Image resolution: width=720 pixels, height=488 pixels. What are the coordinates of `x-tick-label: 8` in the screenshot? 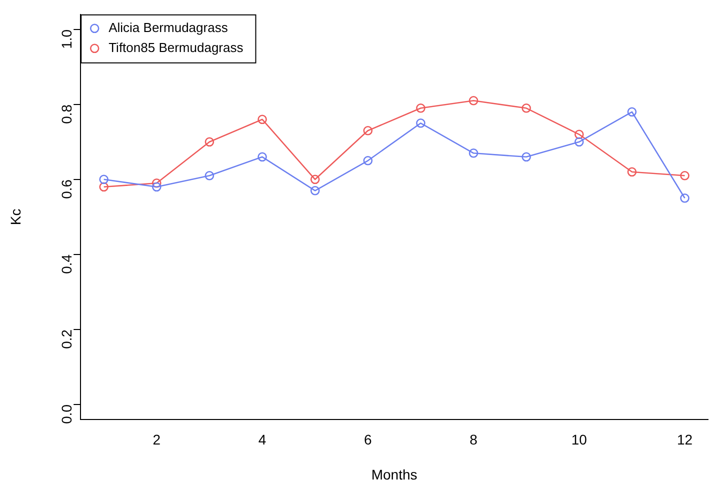 It's located at (474, 440).